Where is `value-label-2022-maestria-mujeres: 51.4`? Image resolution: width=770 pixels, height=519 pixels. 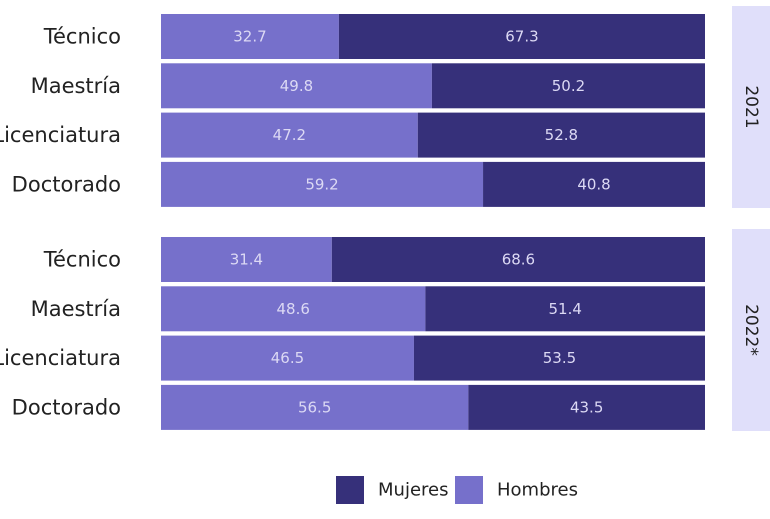
value-label-2022-maestria-mujeres: 51.4 is located at coordinates (564, 309).